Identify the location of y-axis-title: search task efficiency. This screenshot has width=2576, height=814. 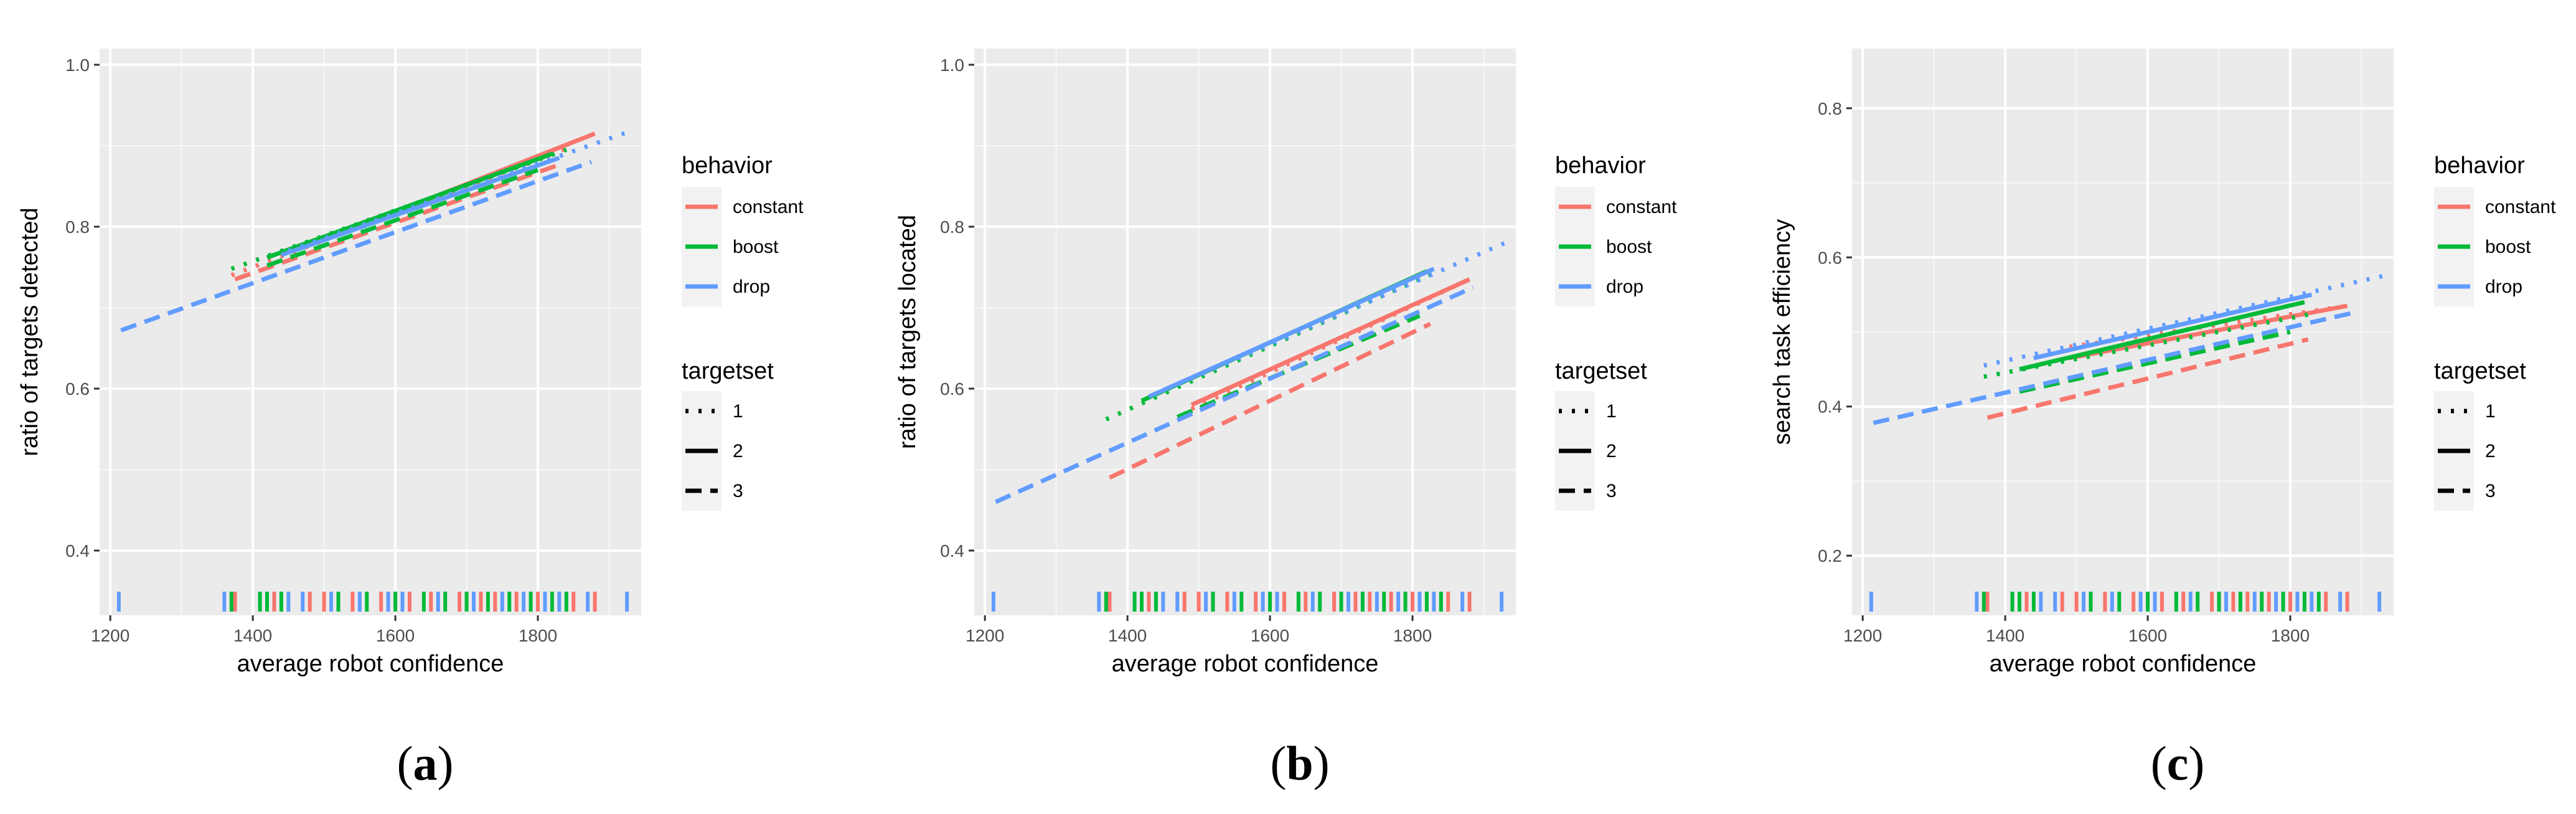
(1782, 332).